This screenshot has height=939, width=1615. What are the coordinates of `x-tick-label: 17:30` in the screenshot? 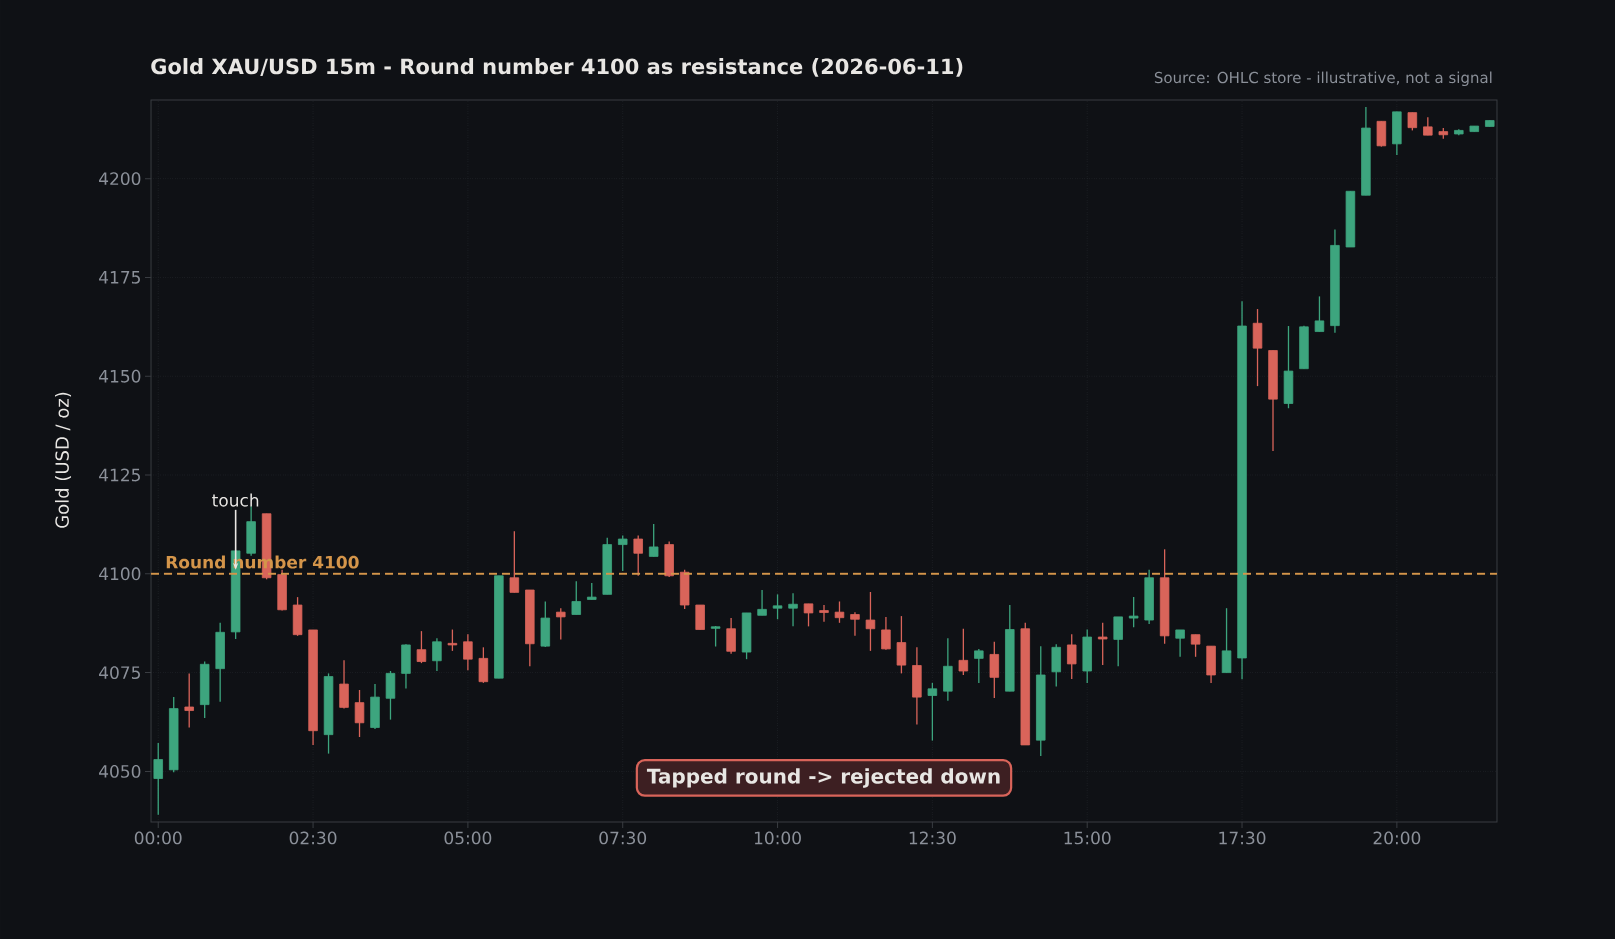 It's located at (1242, 838).